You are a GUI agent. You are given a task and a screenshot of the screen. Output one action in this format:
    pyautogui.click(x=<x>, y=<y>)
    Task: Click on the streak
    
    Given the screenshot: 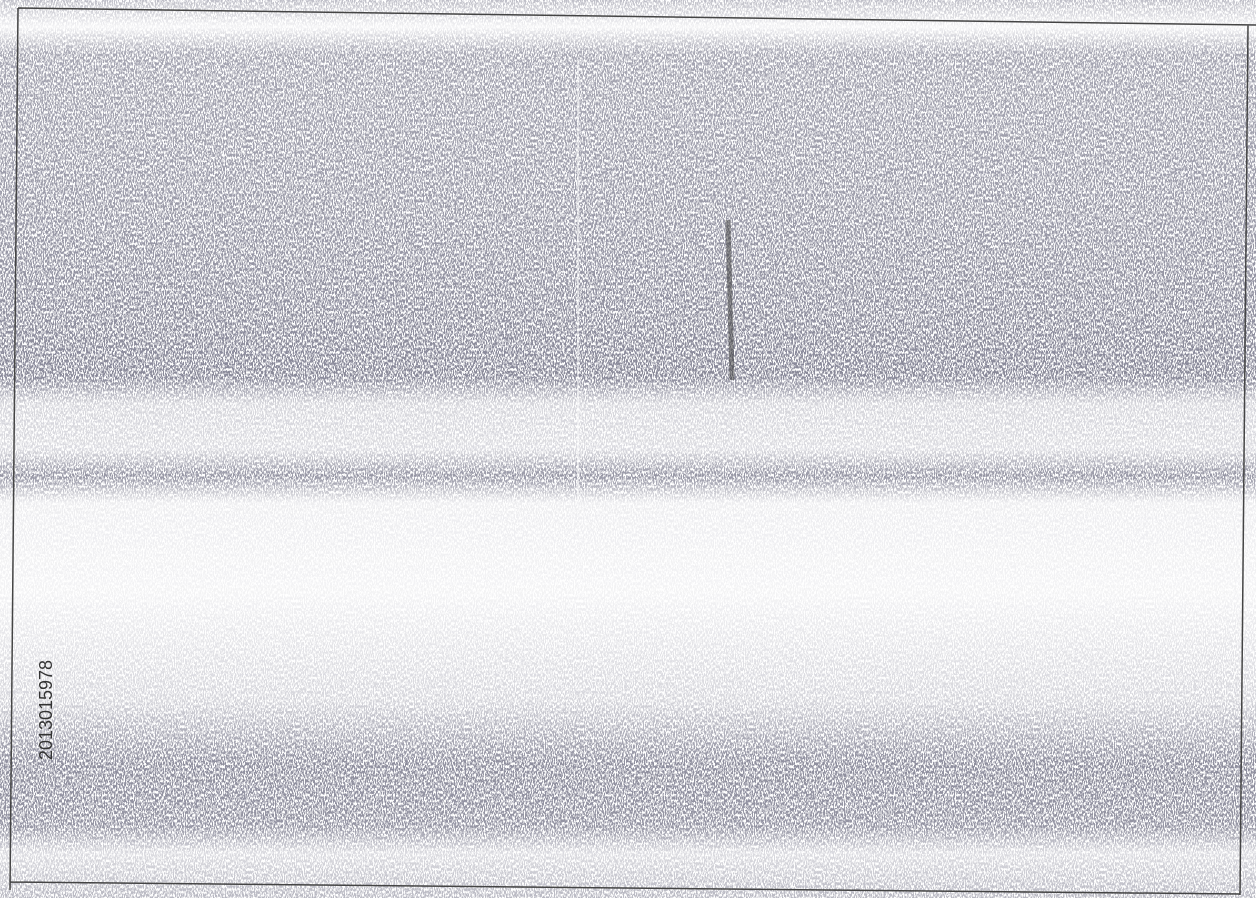 What is the action you would take?
    pyautogui.click(x=730, y=300)
    